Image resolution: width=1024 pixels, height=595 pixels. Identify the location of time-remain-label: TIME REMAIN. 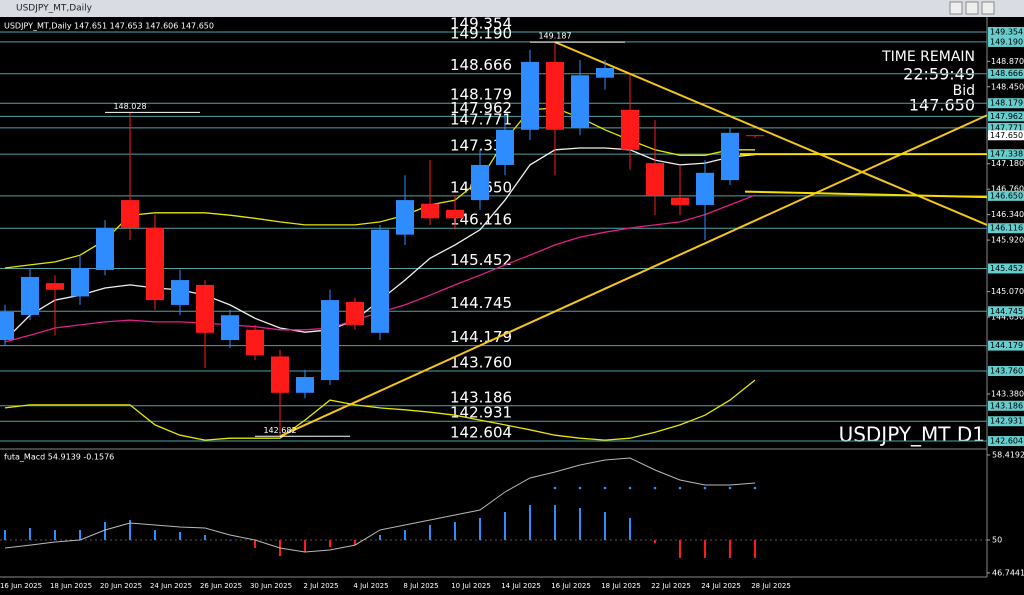
(928, 57).